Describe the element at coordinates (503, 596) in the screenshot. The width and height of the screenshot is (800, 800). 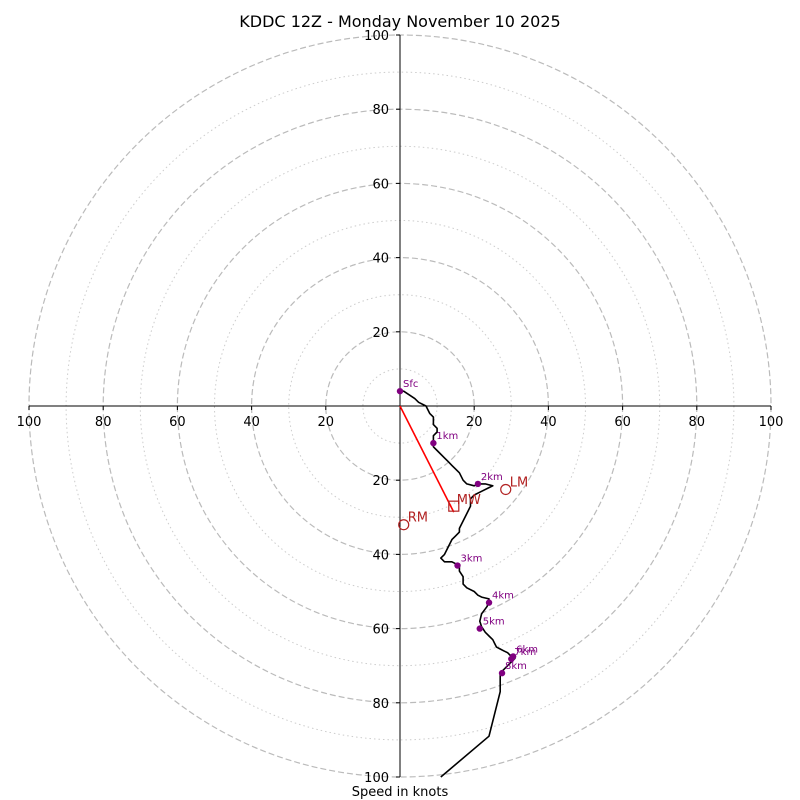
I see `height-marker-label: 4km` at that location.